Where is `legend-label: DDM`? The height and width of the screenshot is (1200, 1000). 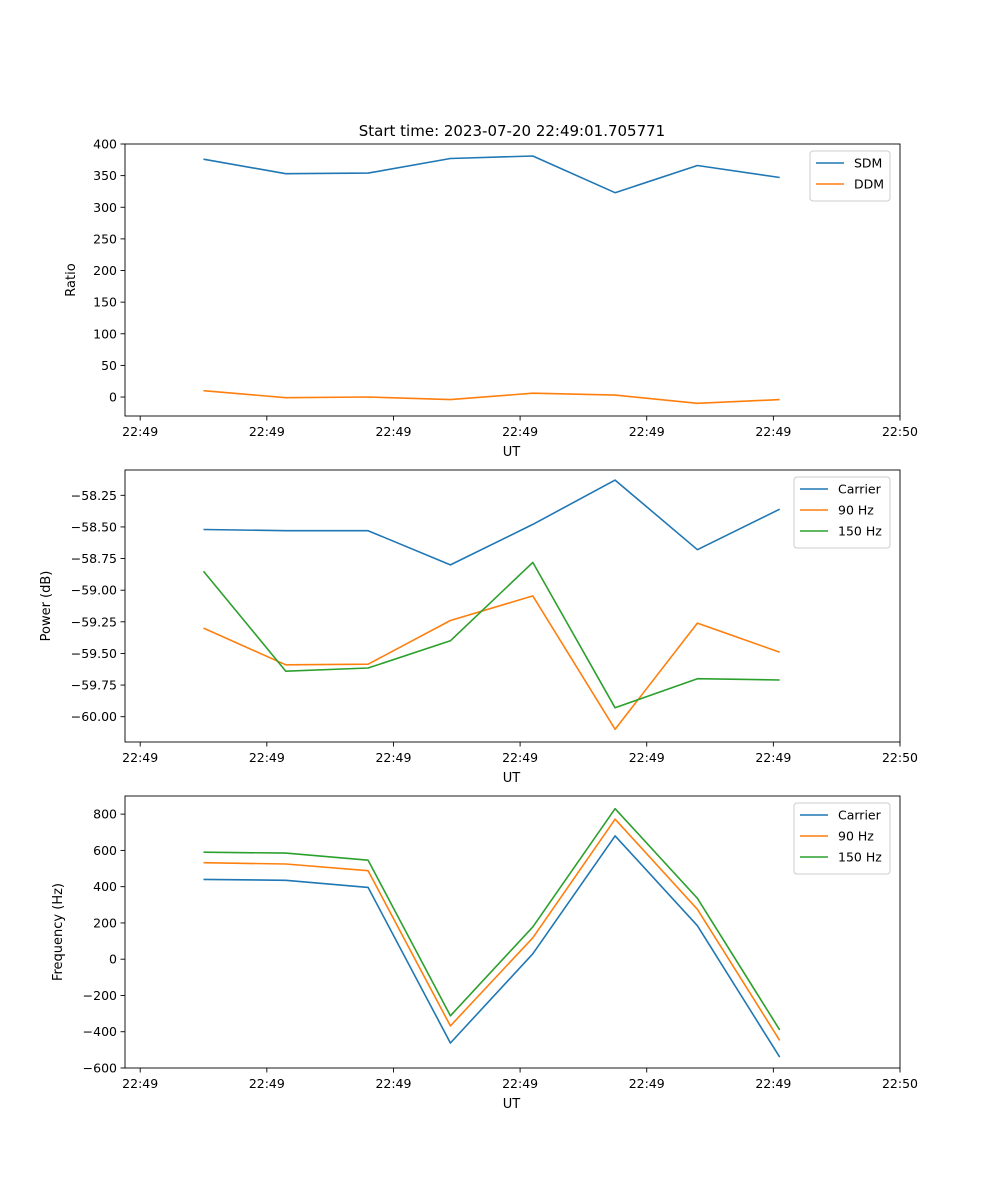 legend-label: DDM is located at coordinates (869, 184).